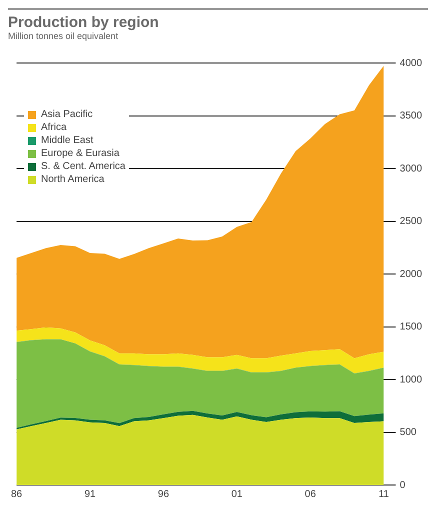 The image size is (436, 516). Describe the element at coordinates (67, 114) in the screenshot. I see `legend-label: Asia Pacific` at that location.